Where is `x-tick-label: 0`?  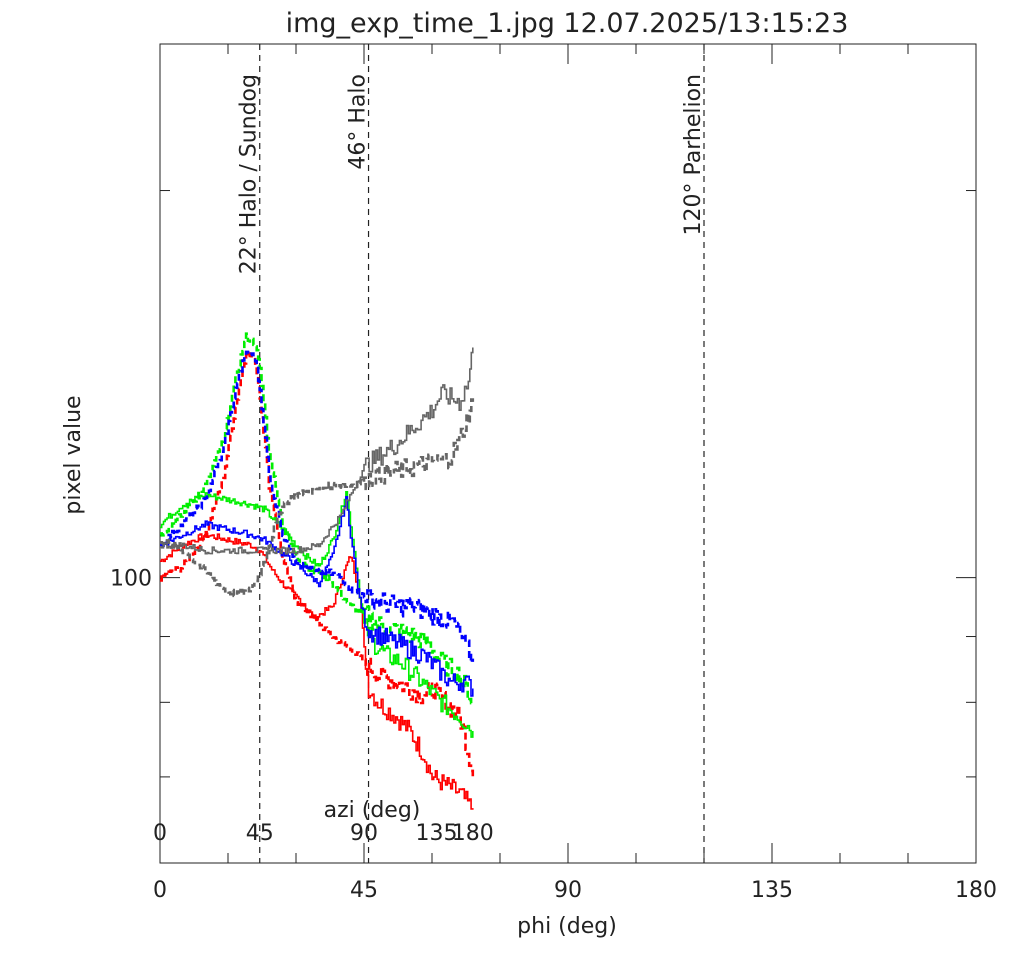
x-tick-label: 0 is located at coordinates (160, 890).